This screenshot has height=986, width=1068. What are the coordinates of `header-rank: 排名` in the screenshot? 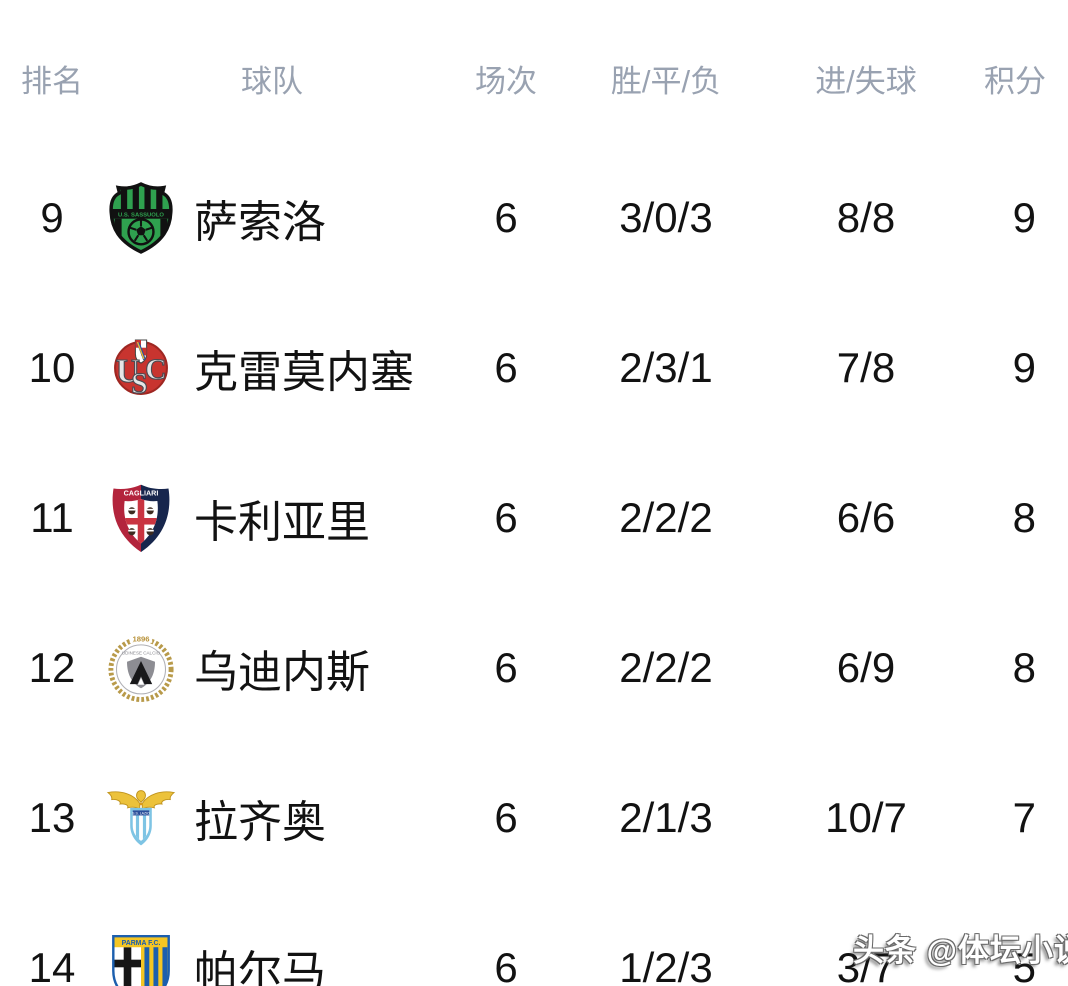 It's located at (52, 81).